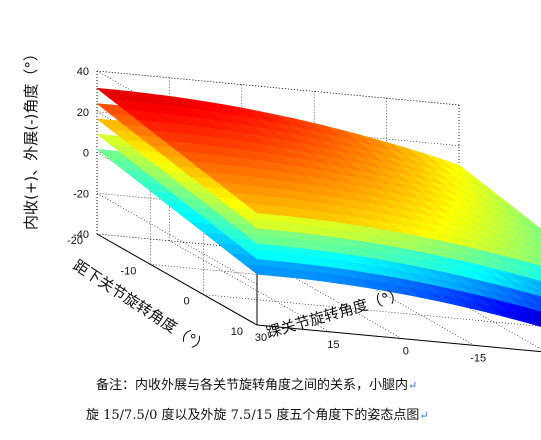  I want to click on x-tick-label: 0, so click(406, 352).